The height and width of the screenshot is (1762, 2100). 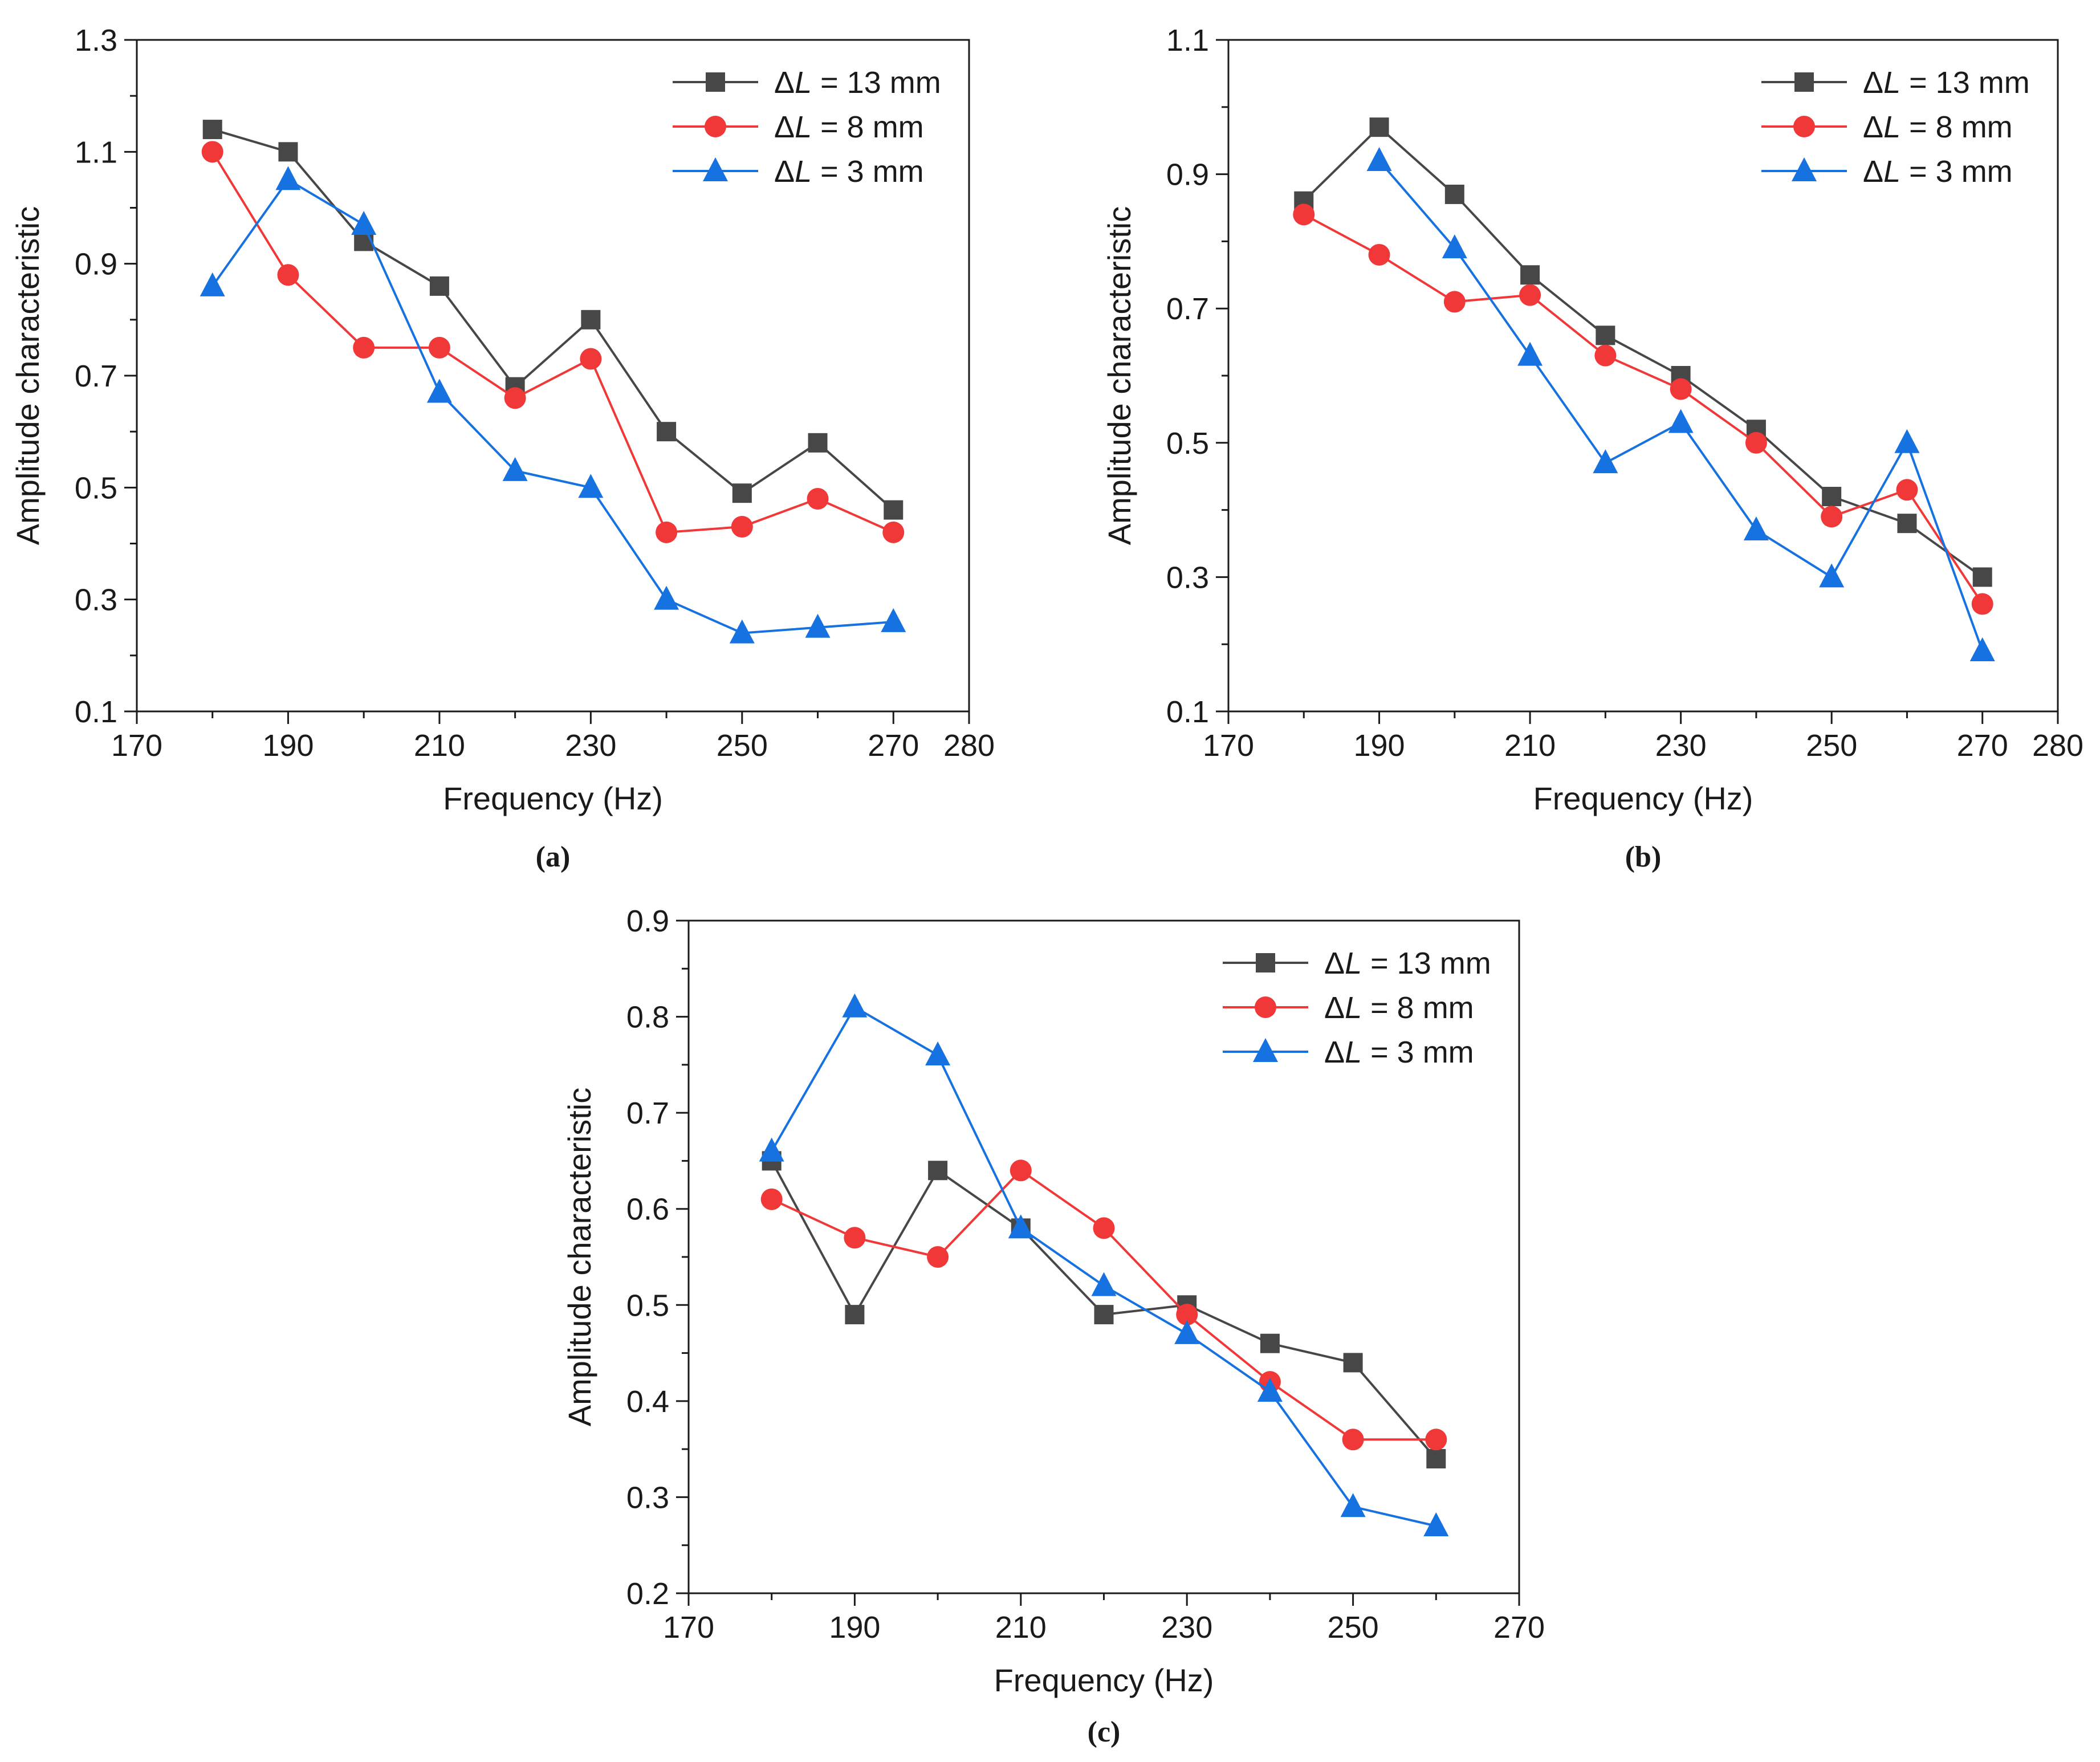 What do you see at coordinates (288, 746) in the screenshot?
I see `x-tick-label: 190` at bounding box center [288, 746].